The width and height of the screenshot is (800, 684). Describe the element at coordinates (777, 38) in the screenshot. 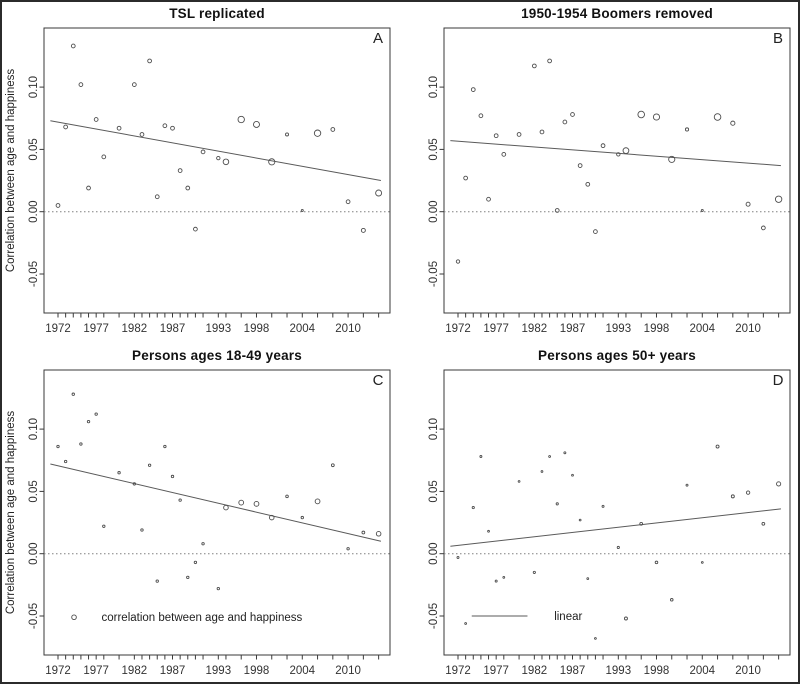

I see `panel-b-letter: B` at that location.